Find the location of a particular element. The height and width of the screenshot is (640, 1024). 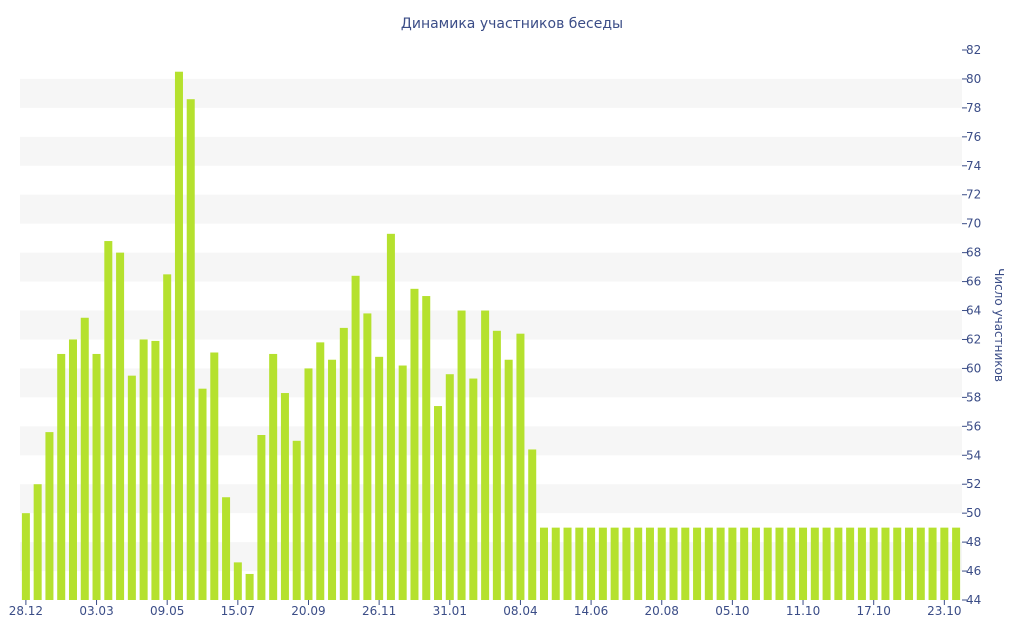

y-tick-label: 70 is located at coordinates (973, 224).